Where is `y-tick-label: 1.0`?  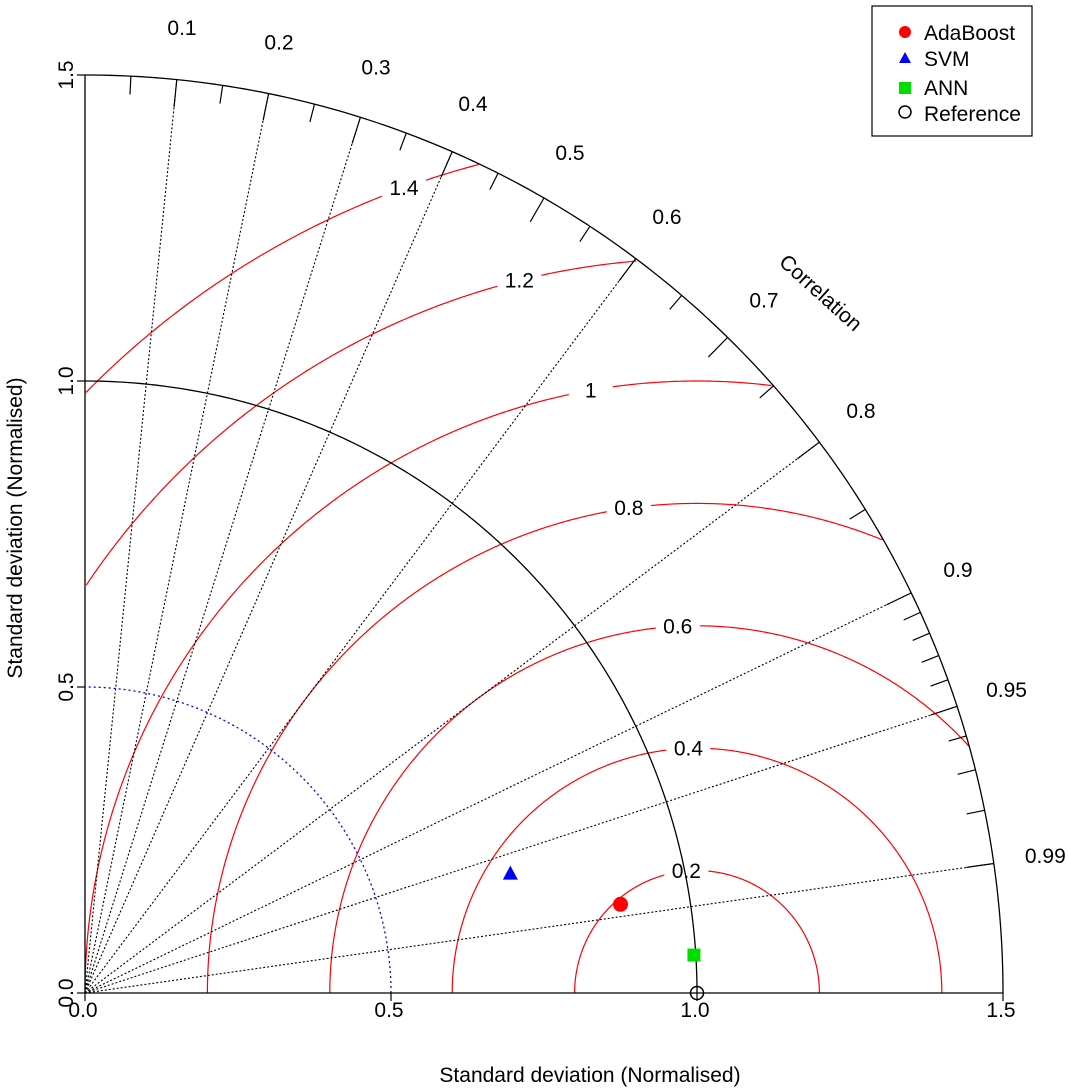 y-tick-label: 1.0 is located at coordinates (66, 380).